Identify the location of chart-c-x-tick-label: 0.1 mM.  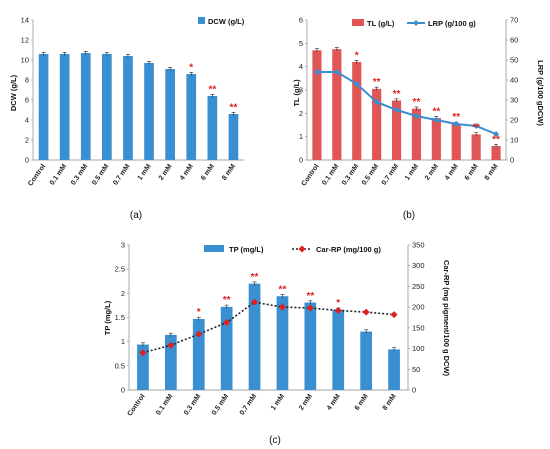
(164, 405).